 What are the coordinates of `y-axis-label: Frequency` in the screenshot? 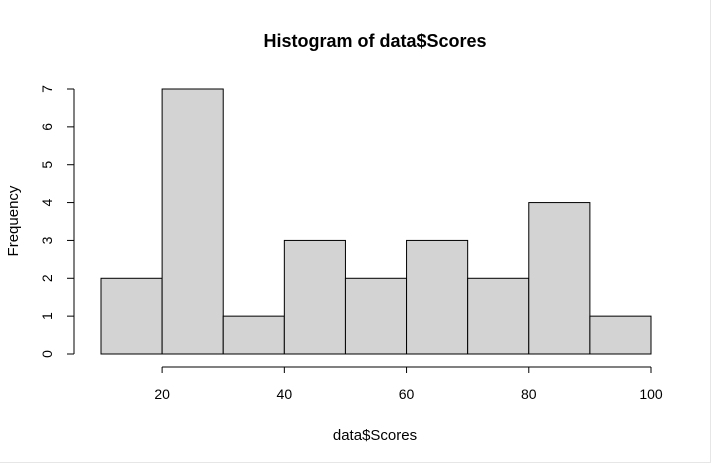 It's located at (13, 220).